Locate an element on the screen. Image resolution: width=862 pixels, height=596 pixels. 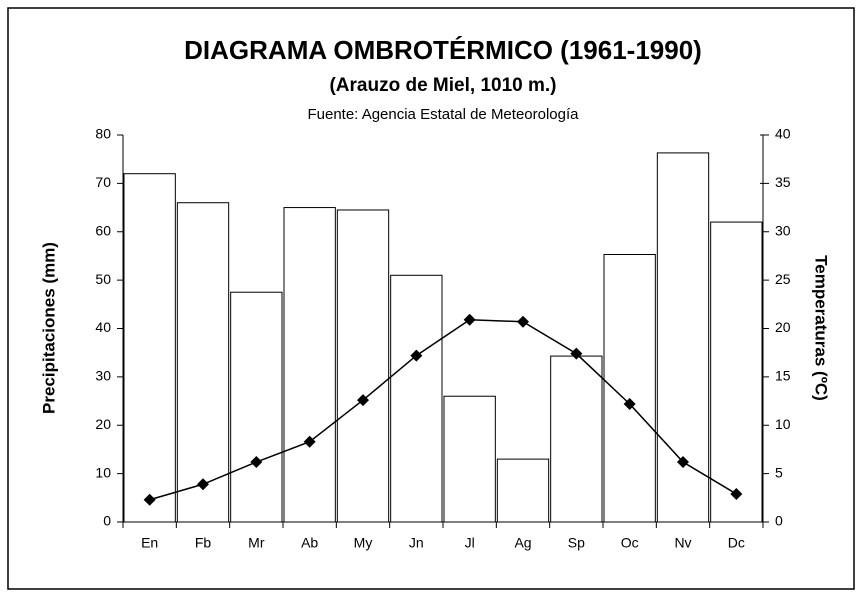
chart-source: Fuente: Agencia Estatal de Meteorología is located at coordinates (443, 114).